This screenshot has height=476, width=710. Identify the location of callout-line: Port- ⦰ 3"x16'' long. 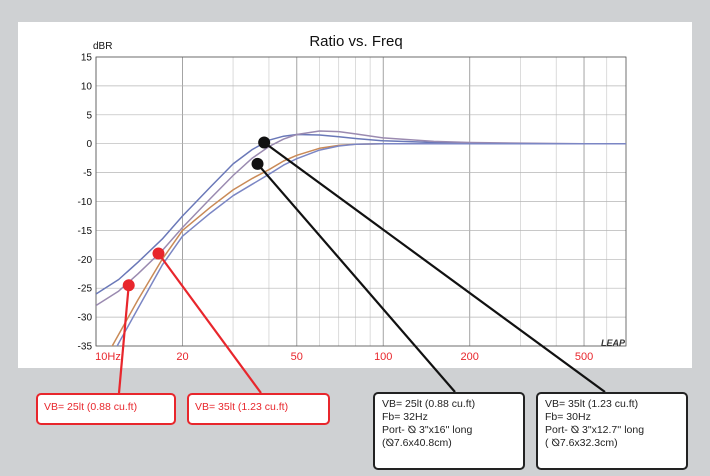
(427, 430).